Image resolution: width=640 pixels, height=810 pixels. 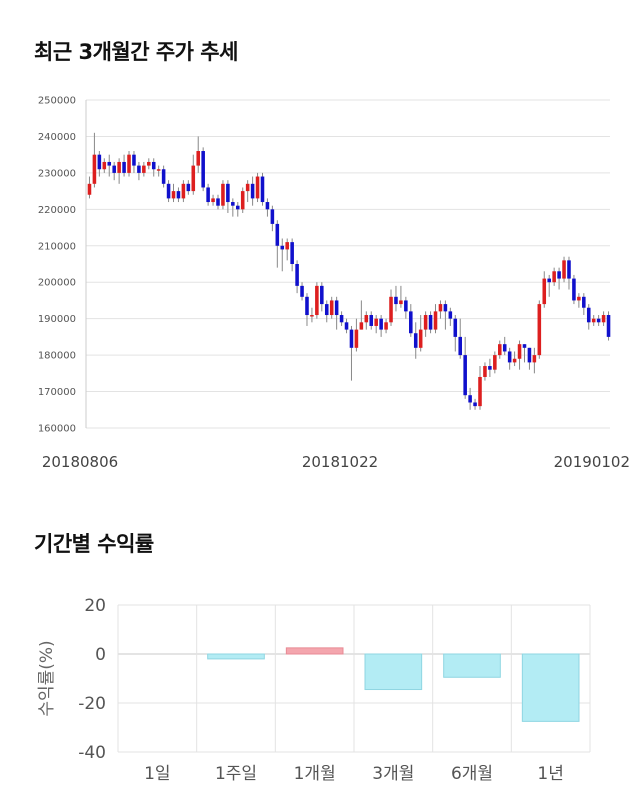 What do you see at coordinates (57, 356) in the screenshot?
I see `y-tick-label: 180000` at bounding box center [57, 356].